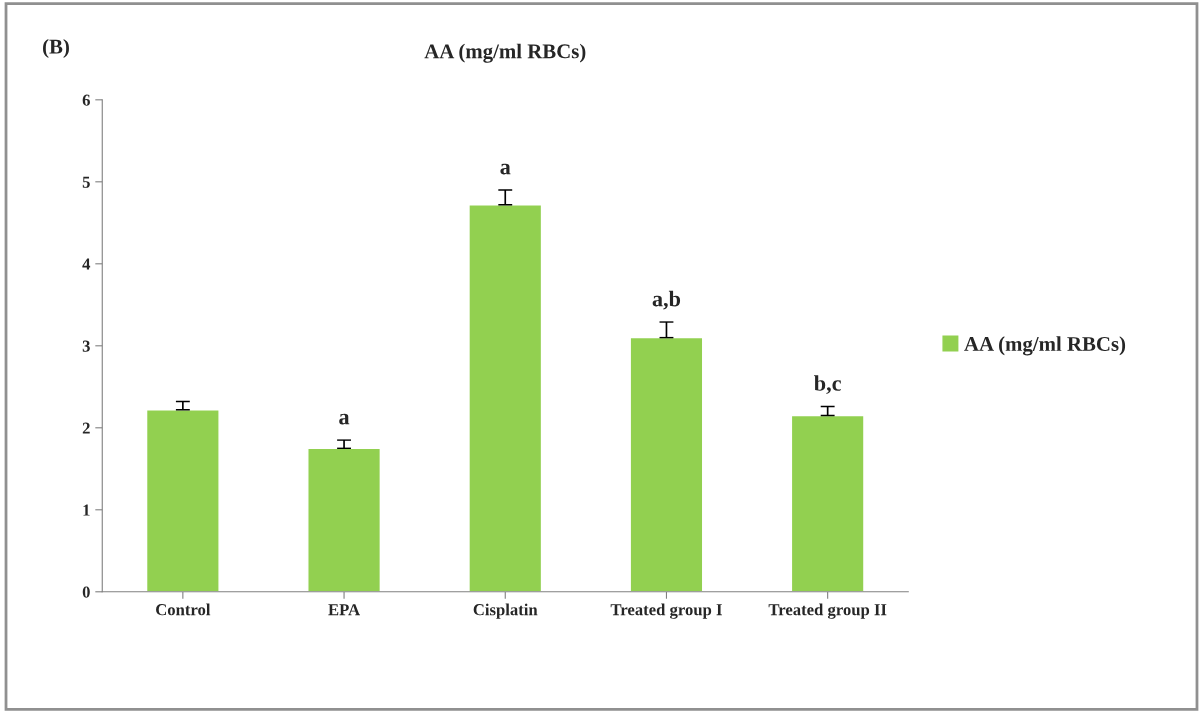 This screenshot has width=1203, height=713. Describe the element at coordinates (666, 611) in the screenshot. I see `x-tick-label: Treated group I` at that location.